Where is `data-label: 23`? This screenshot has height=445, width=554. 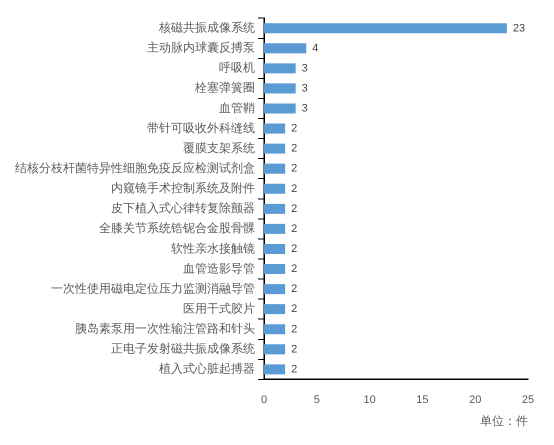
data-label: 23 is located at coordinates (519, 28).